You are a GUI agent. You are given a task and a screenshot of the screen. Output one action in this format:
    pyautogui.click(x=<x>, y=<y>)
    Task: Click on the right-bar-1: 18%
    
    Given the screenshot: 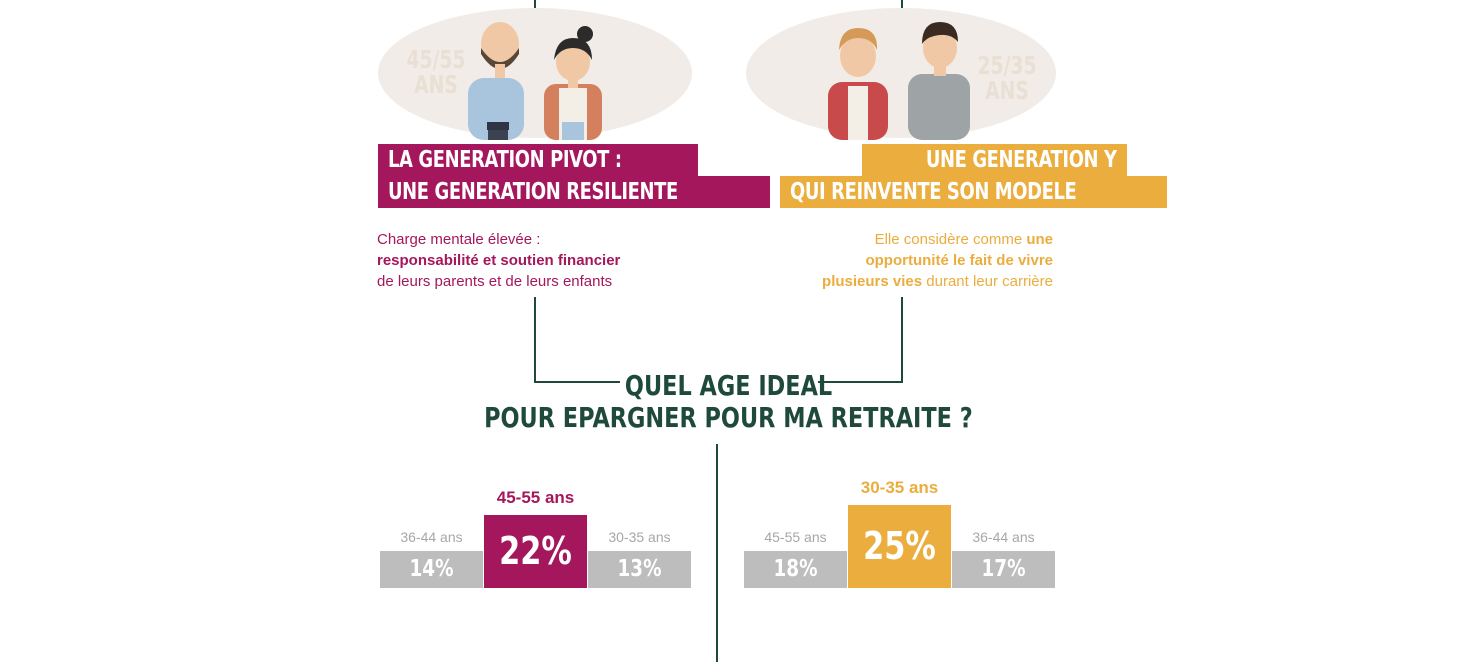 What is the action you would take?
    pyautogui.click(x=795, y=569)
    